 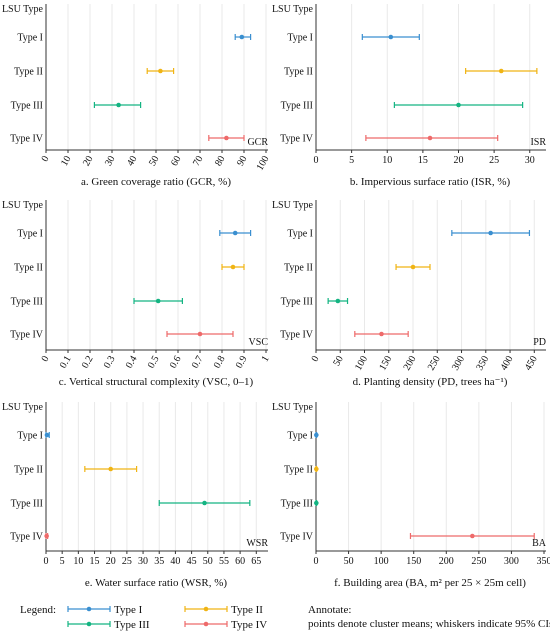 I want to click on x-axis-label: a. Green coverage ratio (GCR, %), so click(x=156, y=182).